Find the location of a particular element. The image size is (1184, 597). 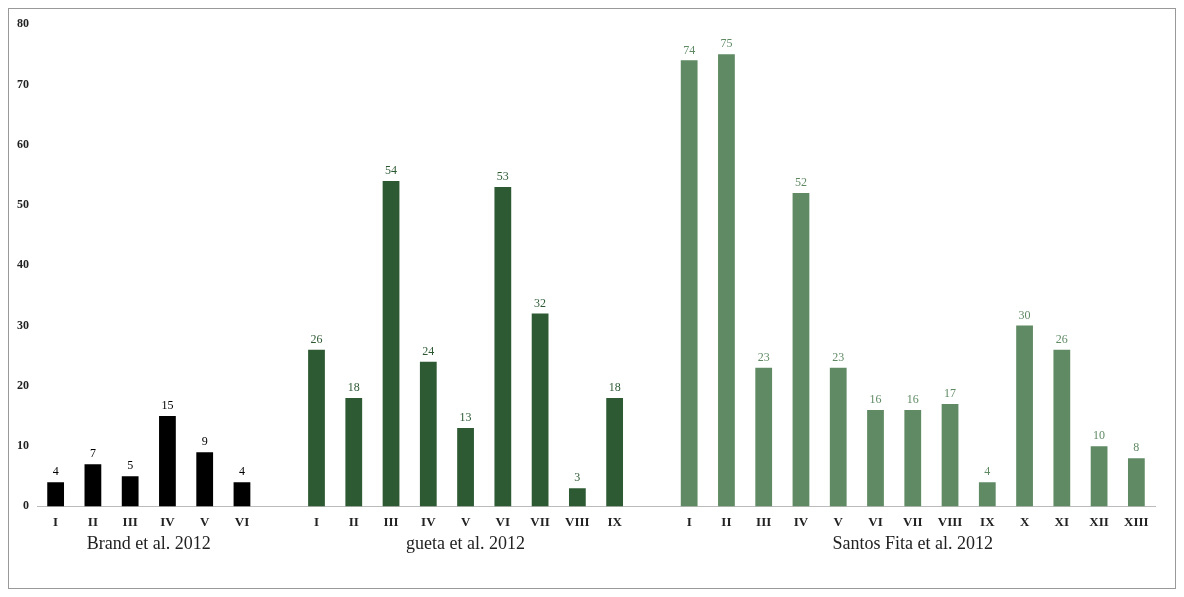

data-label: 54 is located at coordinates (391, 170).